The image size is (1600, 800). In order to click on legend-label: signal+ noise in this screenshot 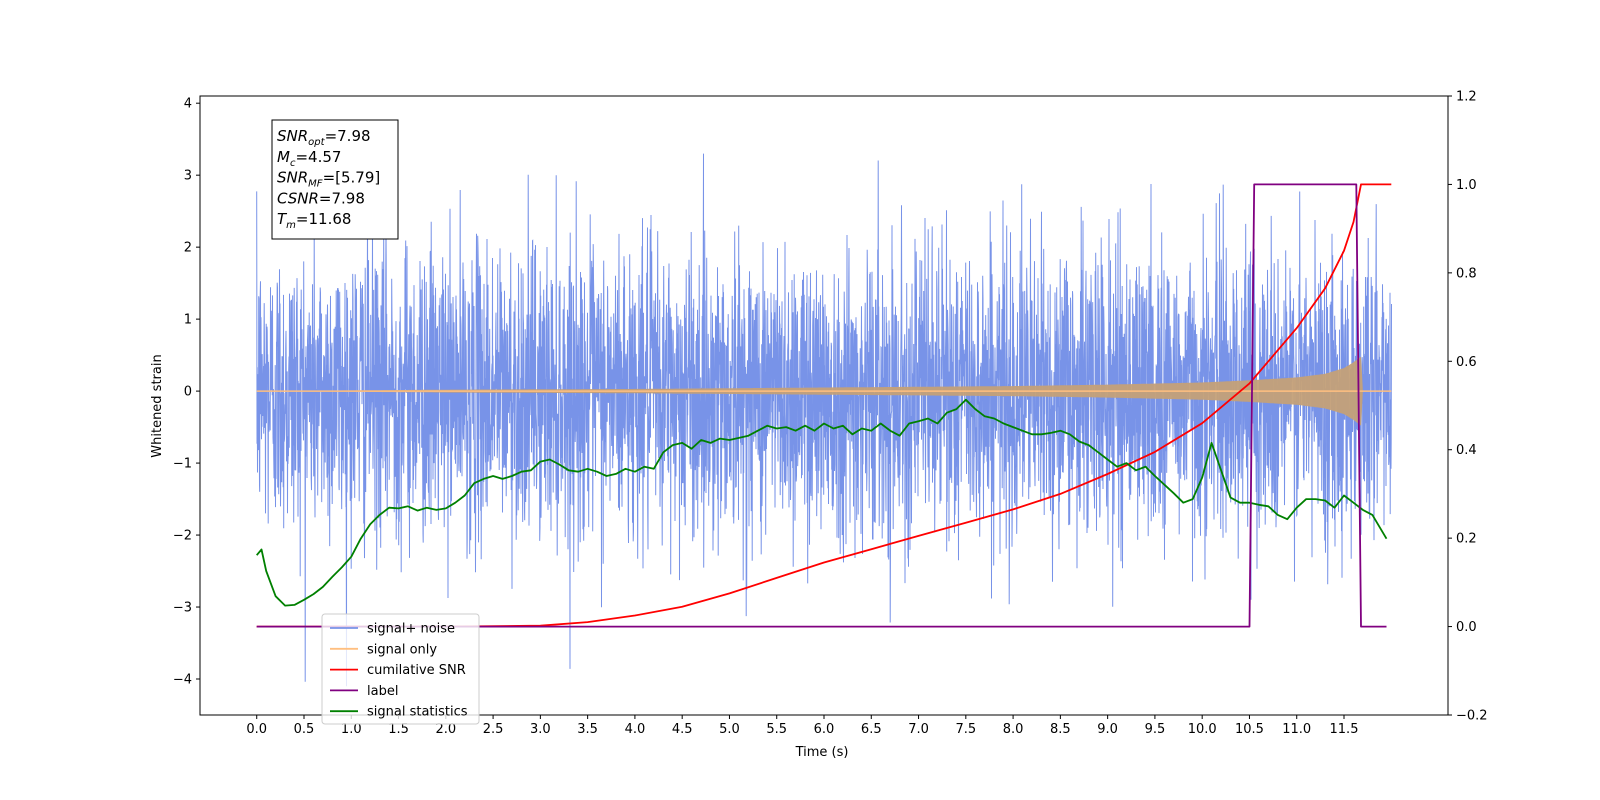, I will do `click(411, 629)`.